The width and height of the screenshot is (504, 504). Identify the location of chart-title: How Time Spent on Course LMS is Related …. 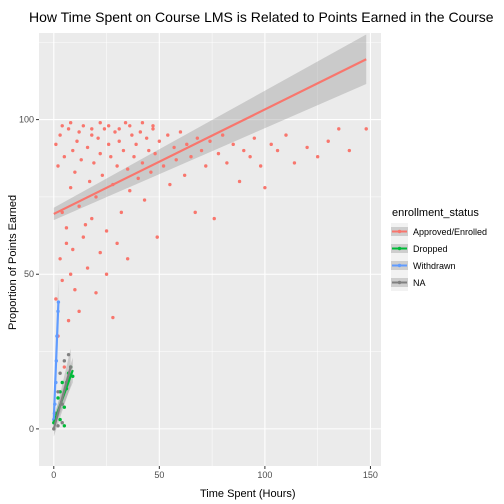
(261, 17).